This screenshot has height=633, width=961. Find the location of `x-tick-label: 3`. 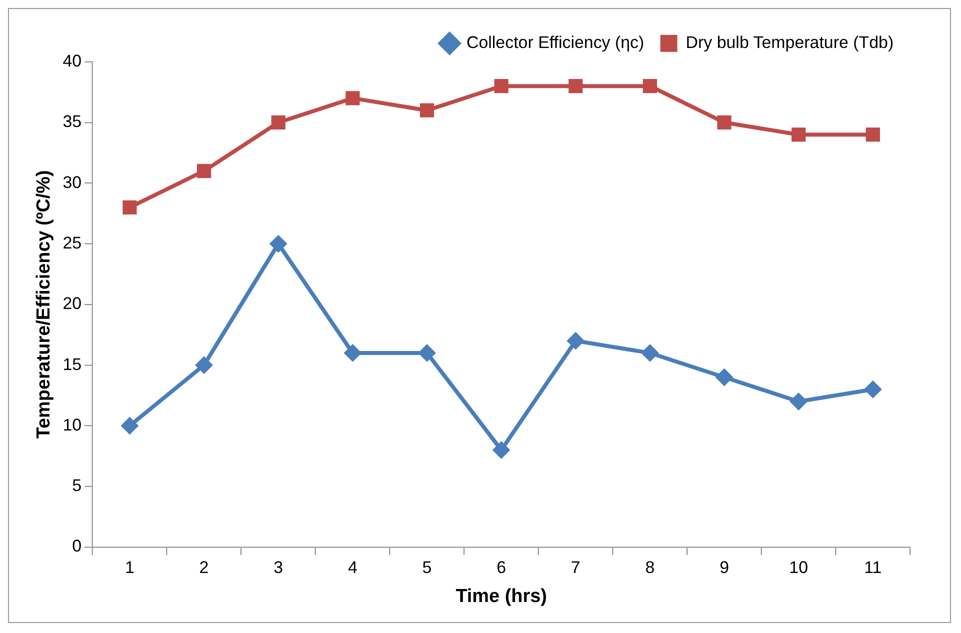

x-tick-label: 3 is located at coordinates (279, 567).